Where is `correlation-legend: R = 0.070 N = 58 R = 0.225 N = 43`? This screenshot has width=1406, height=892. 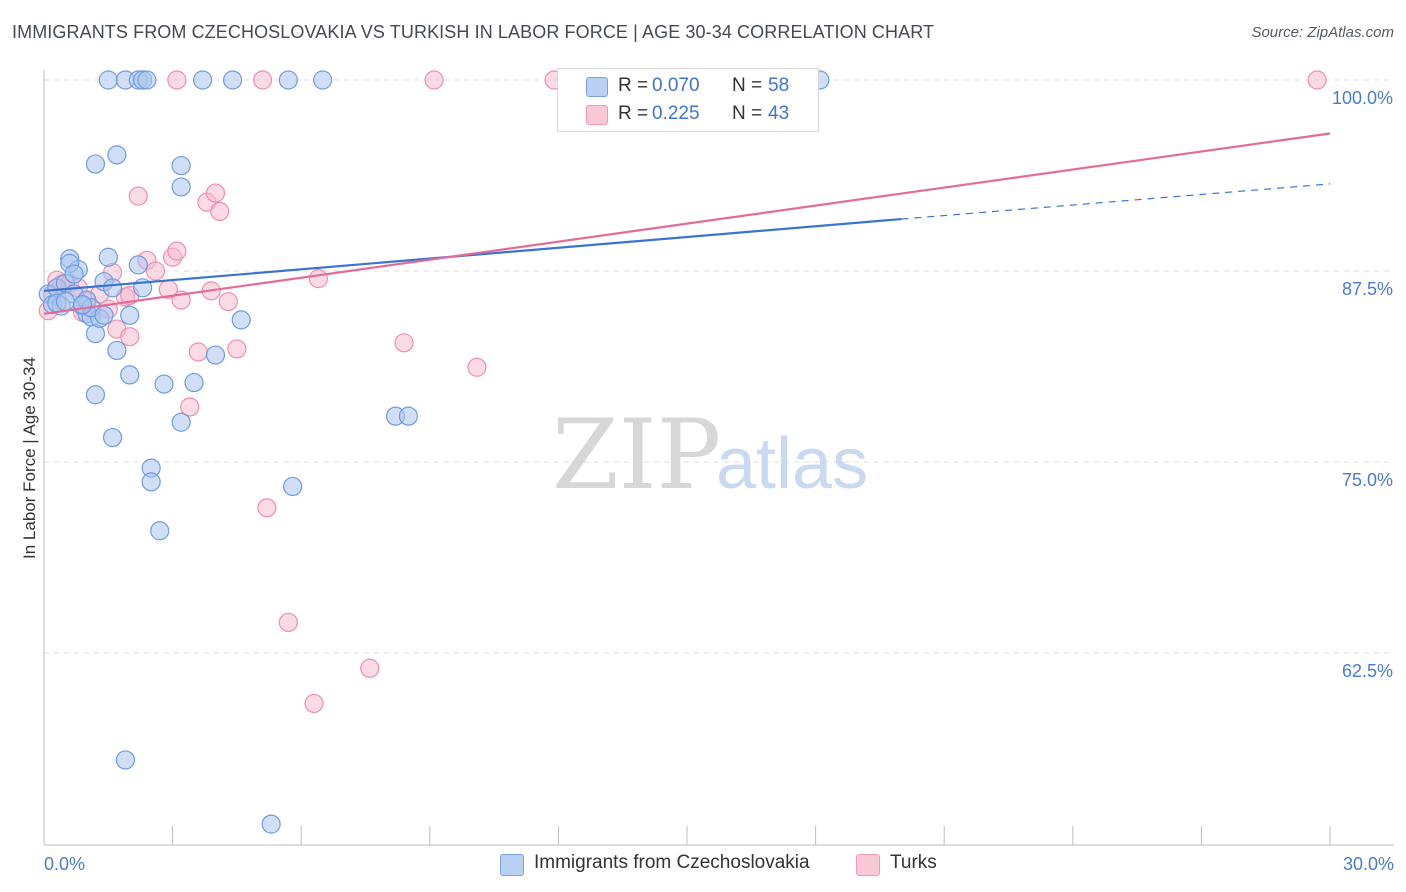 correlation-legend: R = 0.070 N = 58 R = 0.225 N = 43 is located at coordinates (688, 100).